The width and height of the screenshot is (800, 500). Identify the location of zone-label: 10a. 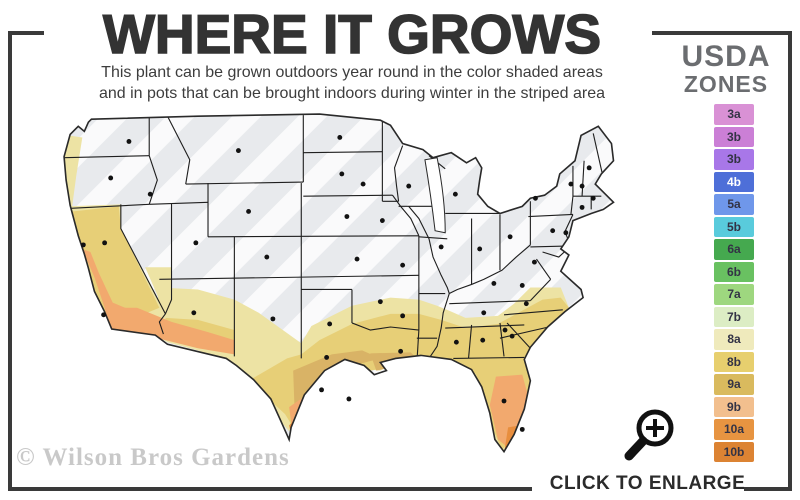
(734, 429).